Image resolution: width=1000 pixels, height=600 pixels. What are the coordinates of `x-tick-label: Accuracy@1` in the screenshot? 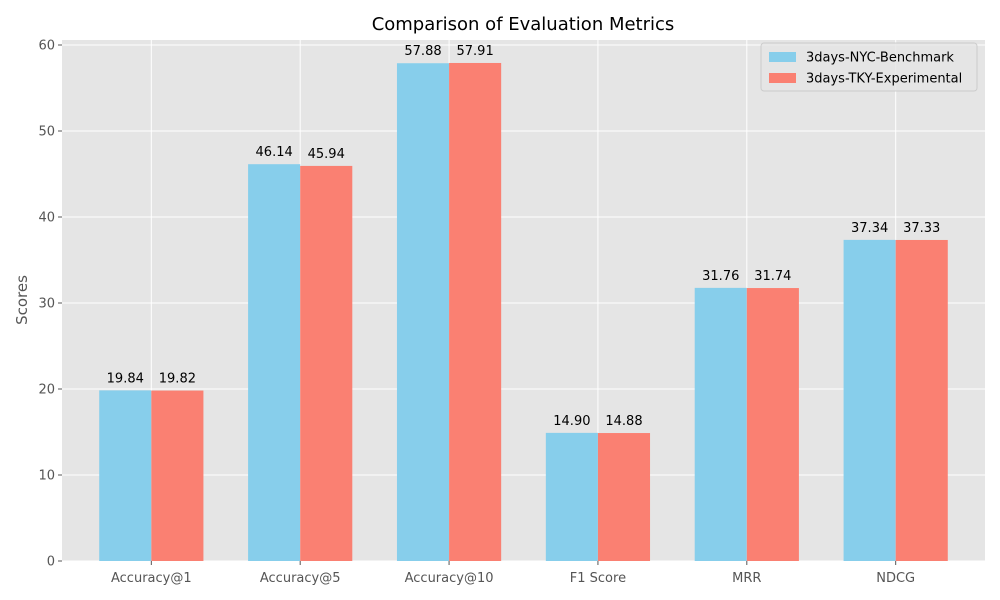 It's located at (151, 578).